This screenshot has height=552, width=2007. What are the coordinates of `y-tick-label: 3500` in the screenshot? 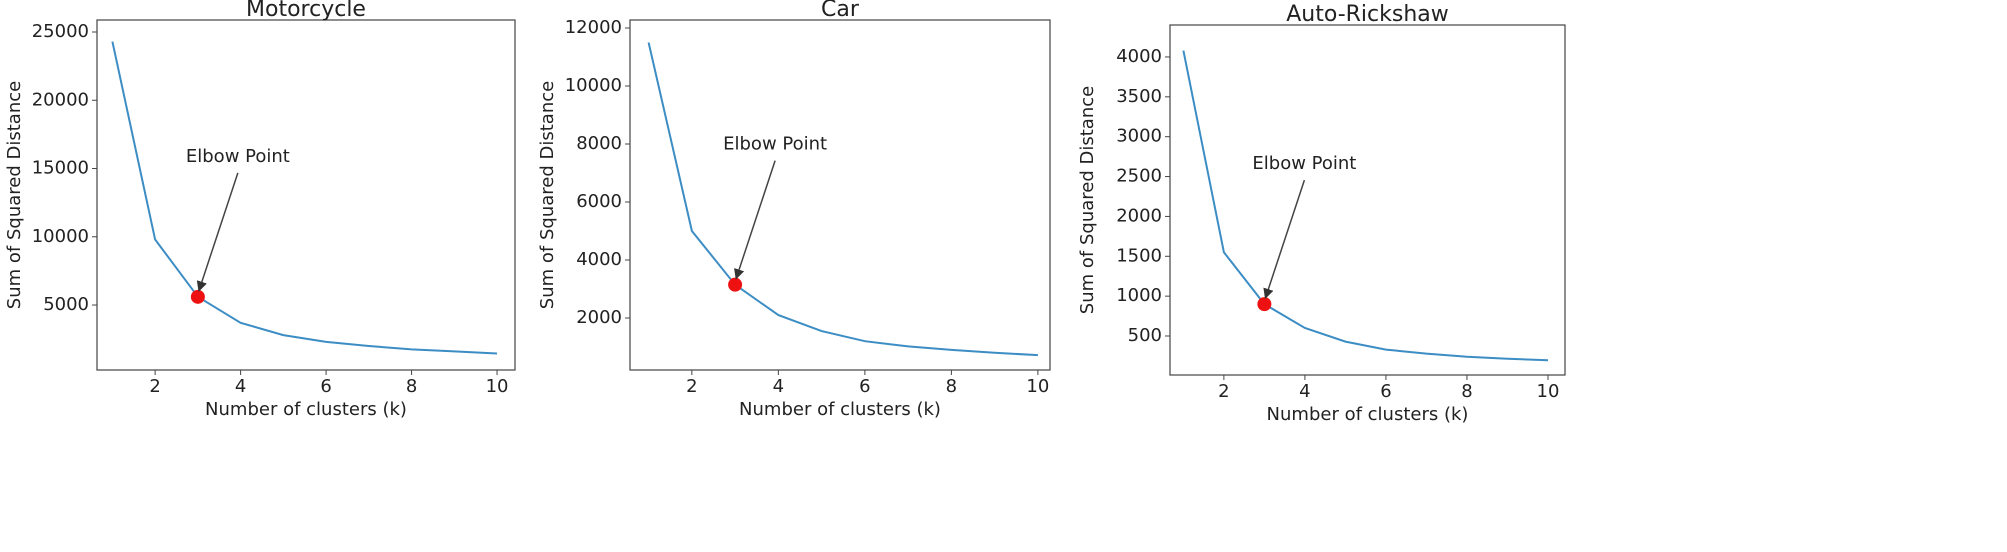 It's located at (1139, 96).